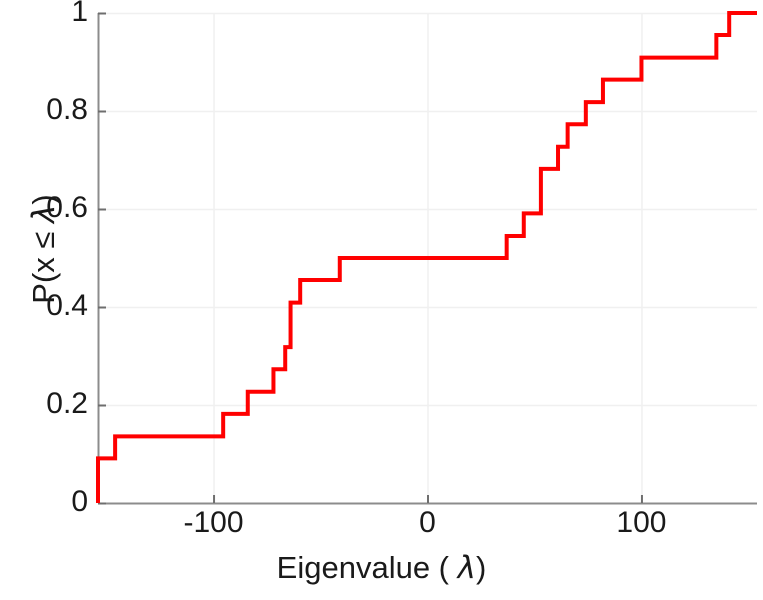 The width and height of the screenshot is (763, 600). What do you see at coordinates (67, 305) in the screenshot?
I see `y-tick-label: 0.4` at bounding box center [67, 305].